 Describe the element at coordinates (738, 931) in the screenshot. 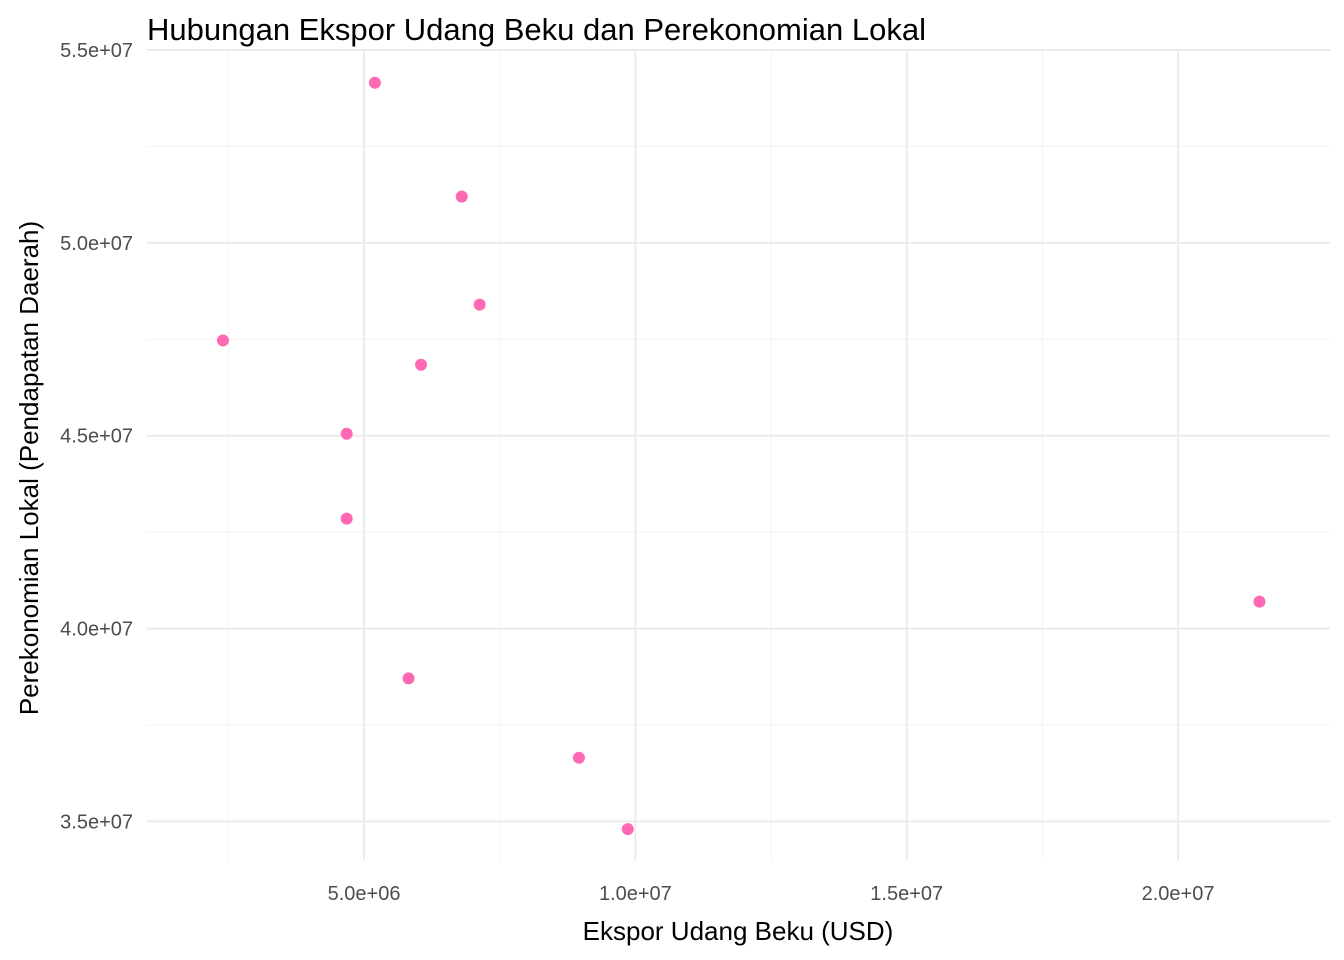

I see `x-axis-title: Ekspor Udang Beku (USD)` at that location.